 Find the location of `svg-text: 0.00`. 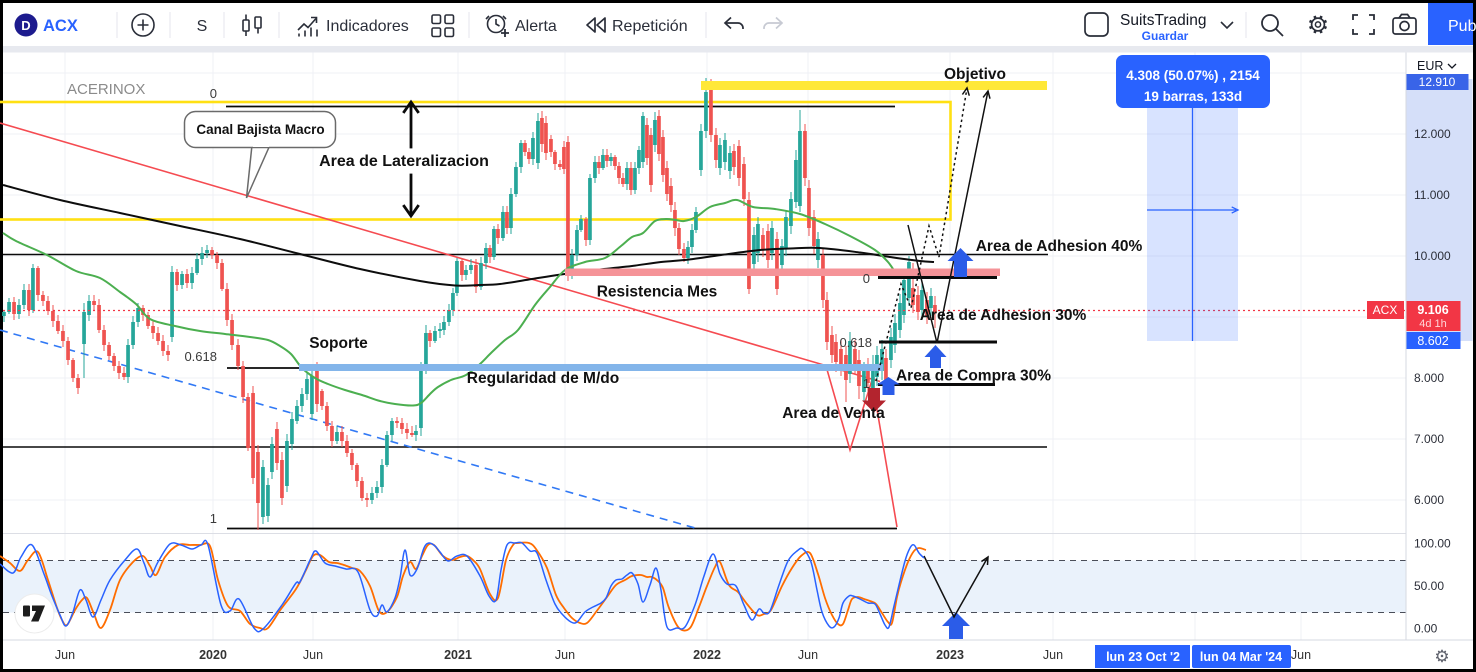

svg-text: 0.00 is located at coordinates (1426, 629).